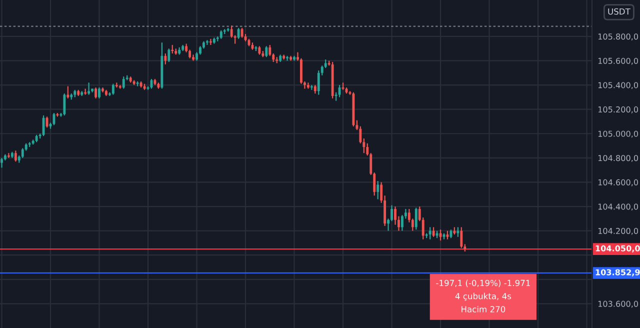 Image resolution: width=640 pixels, height=328 pixels. What do you see at coordinates (618, 182) in the screenshot?
I see `y-tick-label: 104.600,0` at bounding box center [618, 182].